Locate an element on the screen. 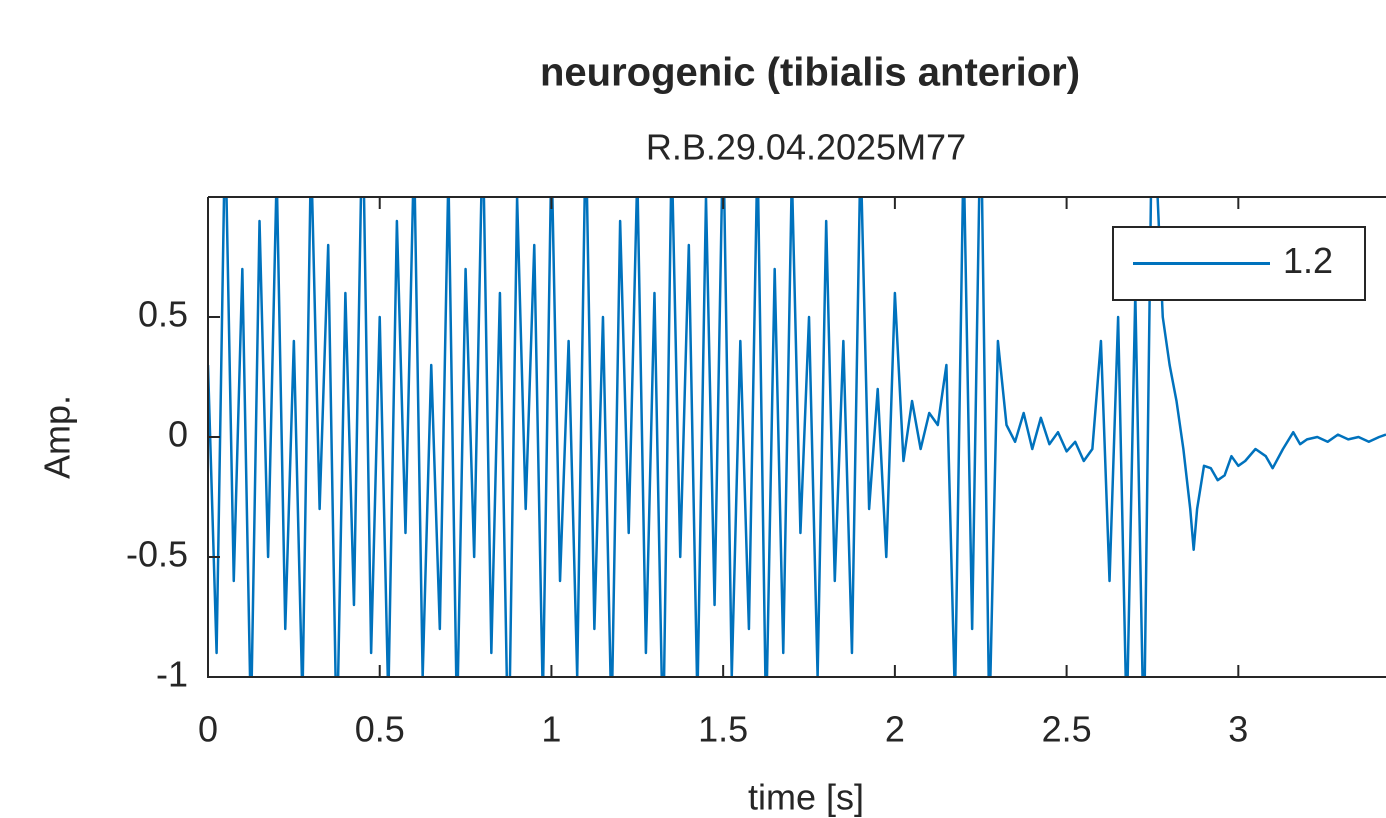 Image resolution: width=1386 pixels, height=818 pixels. x-tick-label: 0.5 is located at coordinates (380, 729).